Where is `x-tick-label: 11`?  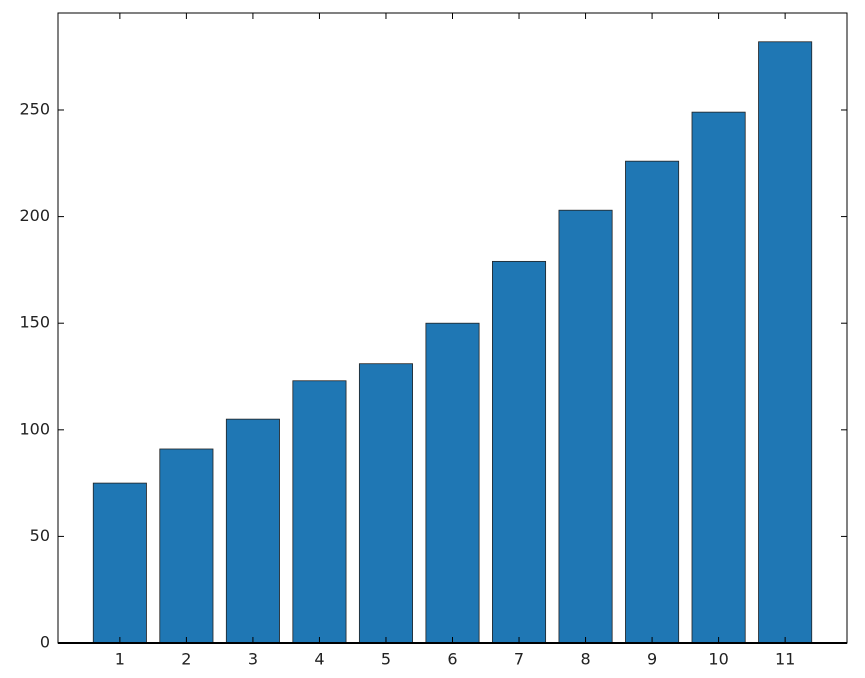 x-tick-label: 11 is located at coordinates (785, 659).